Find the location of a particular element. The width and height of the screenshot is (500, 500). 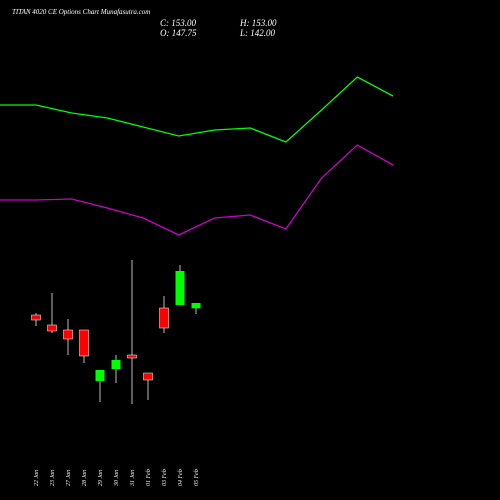

x-tick-label: 29 Jan is located at coordinates (101, 478).